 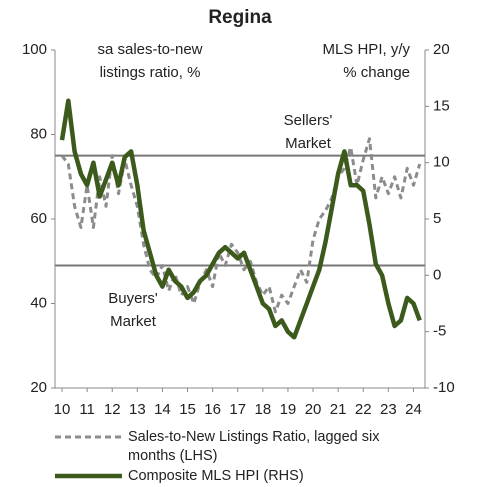 What do you see at coordinates (441, 105) in the screenshot?
I see `y2-tick-label: 15` at bounding box center [441, 105].